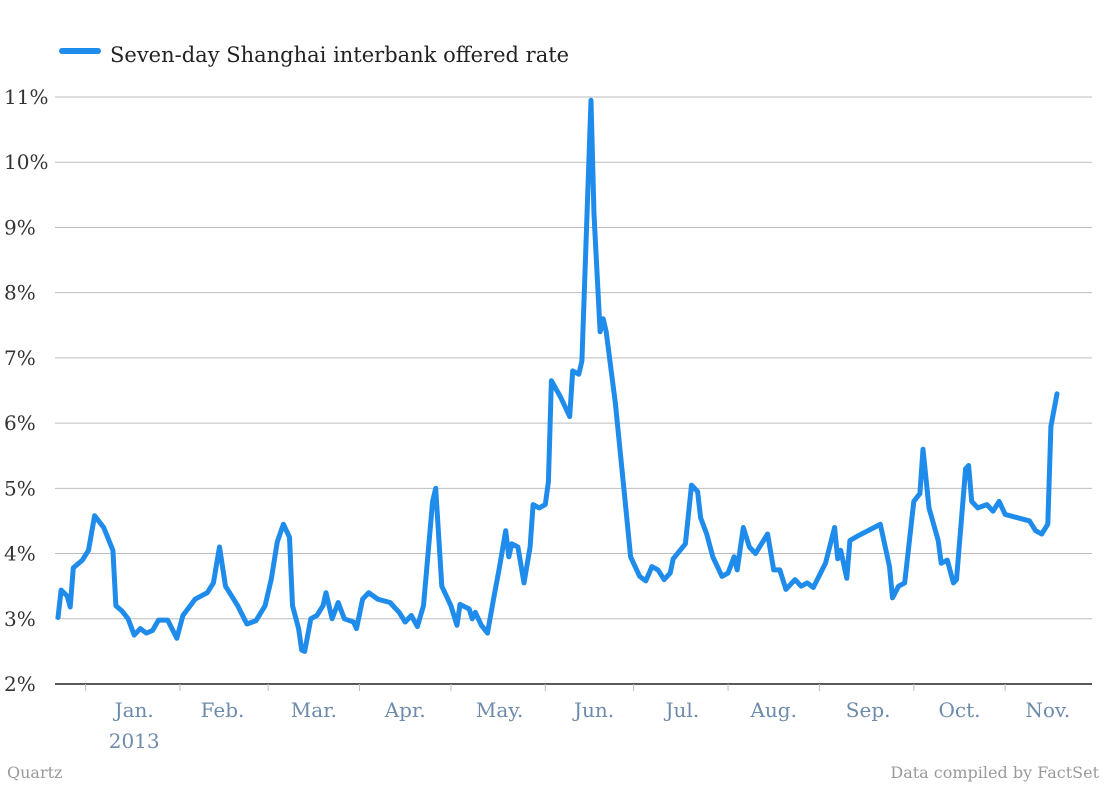 Image resolution: width=1105 pixels, height=787 pixels. Describe the element at coordinates (134, 741) in the screenshot. I see `x-year-label: 2013` at that location.